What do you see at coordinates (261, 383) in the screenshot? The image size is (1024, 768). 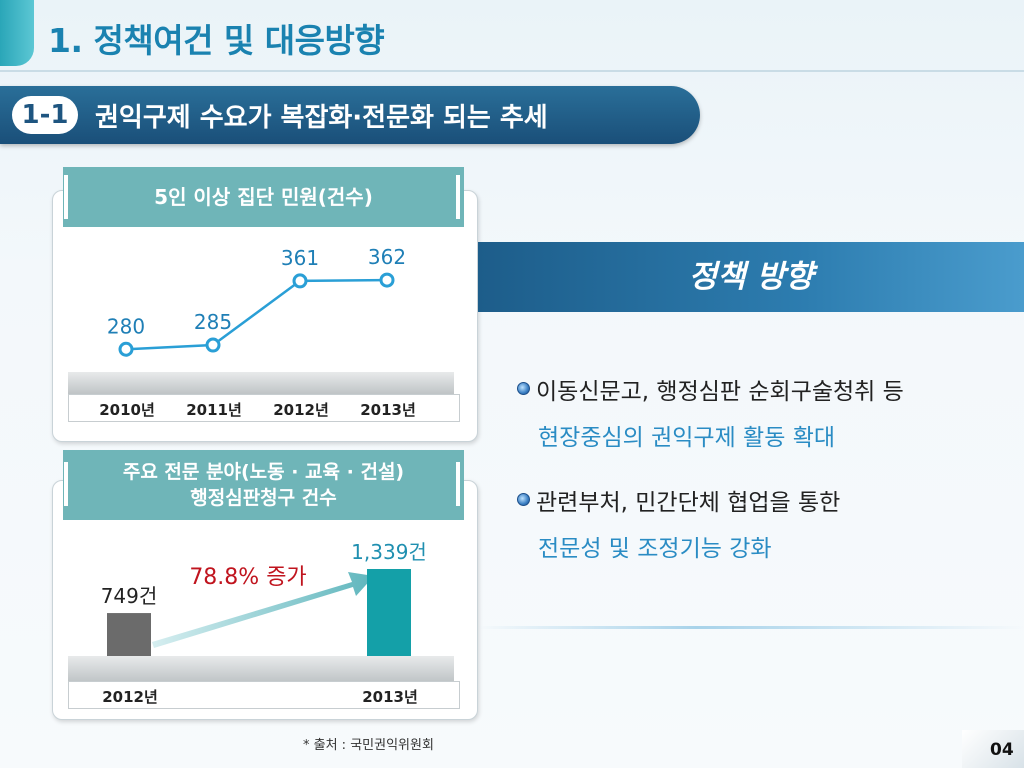 I see `line-chart-base` at bounding box center [261, 383].